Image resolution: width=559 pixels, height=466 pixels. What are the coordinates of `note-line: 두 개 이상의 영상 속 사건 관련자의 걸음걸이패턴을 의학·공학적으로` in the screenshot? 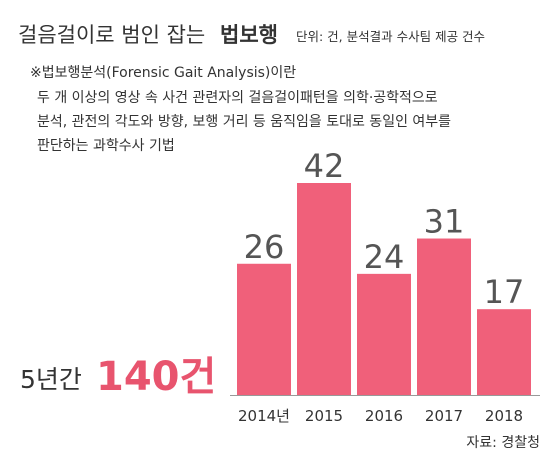 It's located at (237, 98).